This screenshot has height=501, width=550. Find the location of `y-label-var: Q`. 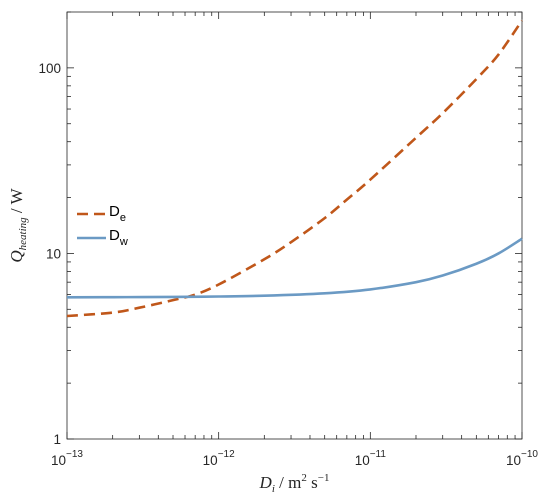

y-label-var: Q is located at coordinates (16, 256).